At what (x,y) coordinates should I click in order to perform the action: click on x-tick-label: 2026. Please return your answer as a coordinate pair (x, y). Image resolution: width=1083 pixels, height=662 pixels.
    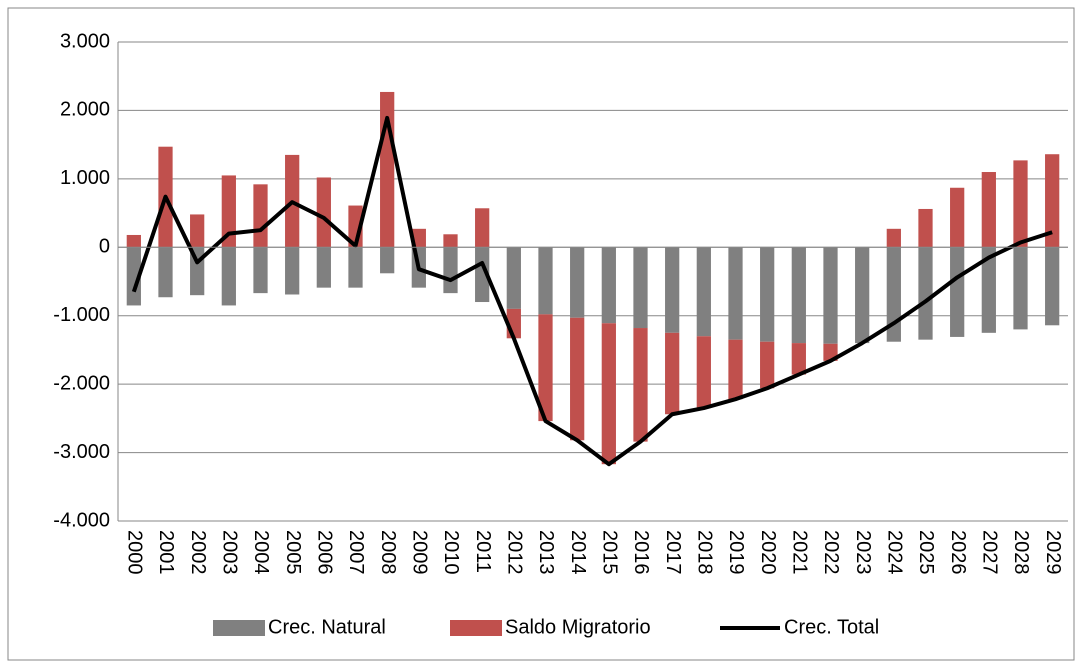
    Looking at the image, I should click on (958, 552).